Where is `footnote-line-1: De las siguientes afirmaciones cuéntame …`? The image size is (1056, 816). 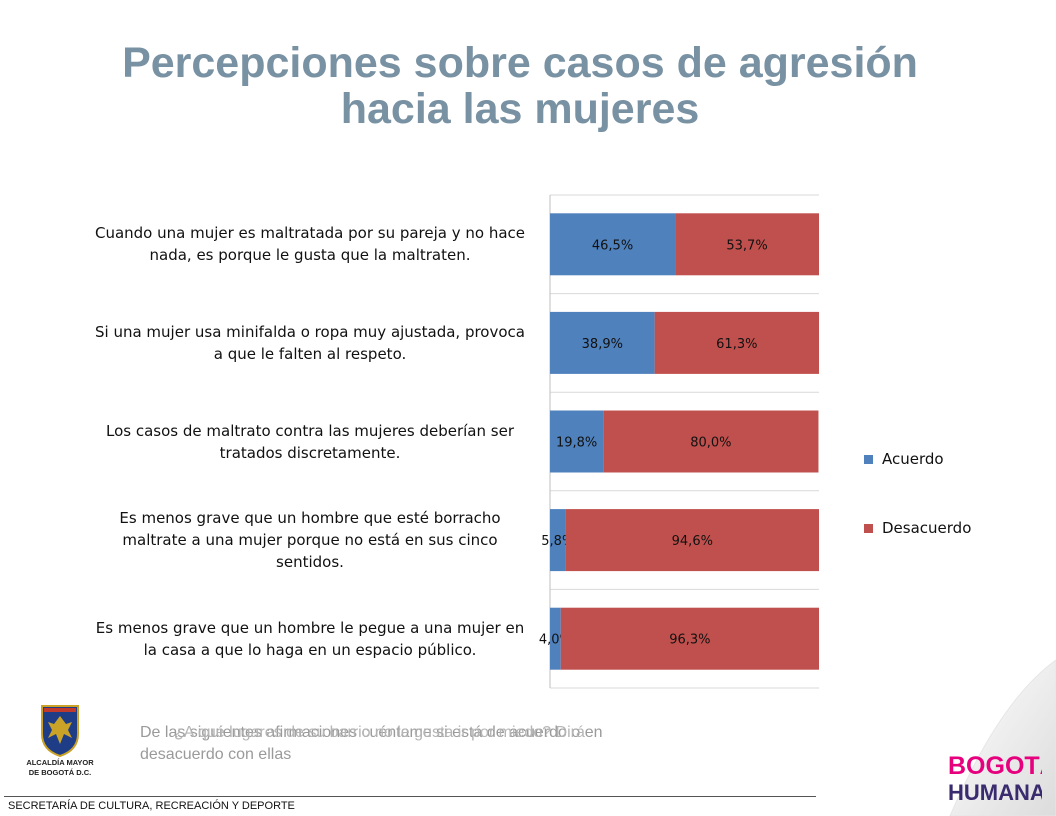 footnote-line-1: De las siguientes afirmaciones cuéntame … is located at coordinates (371, 732).